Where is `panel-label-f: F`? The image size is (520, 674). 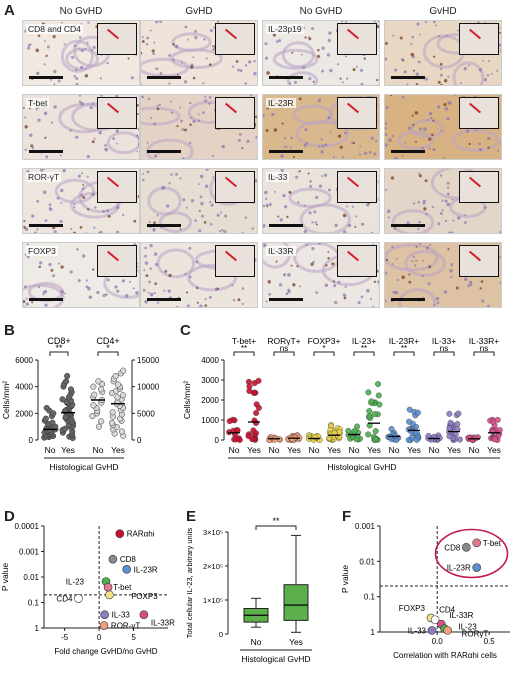 panel-label-f: F is located at coordinates (347, 516).